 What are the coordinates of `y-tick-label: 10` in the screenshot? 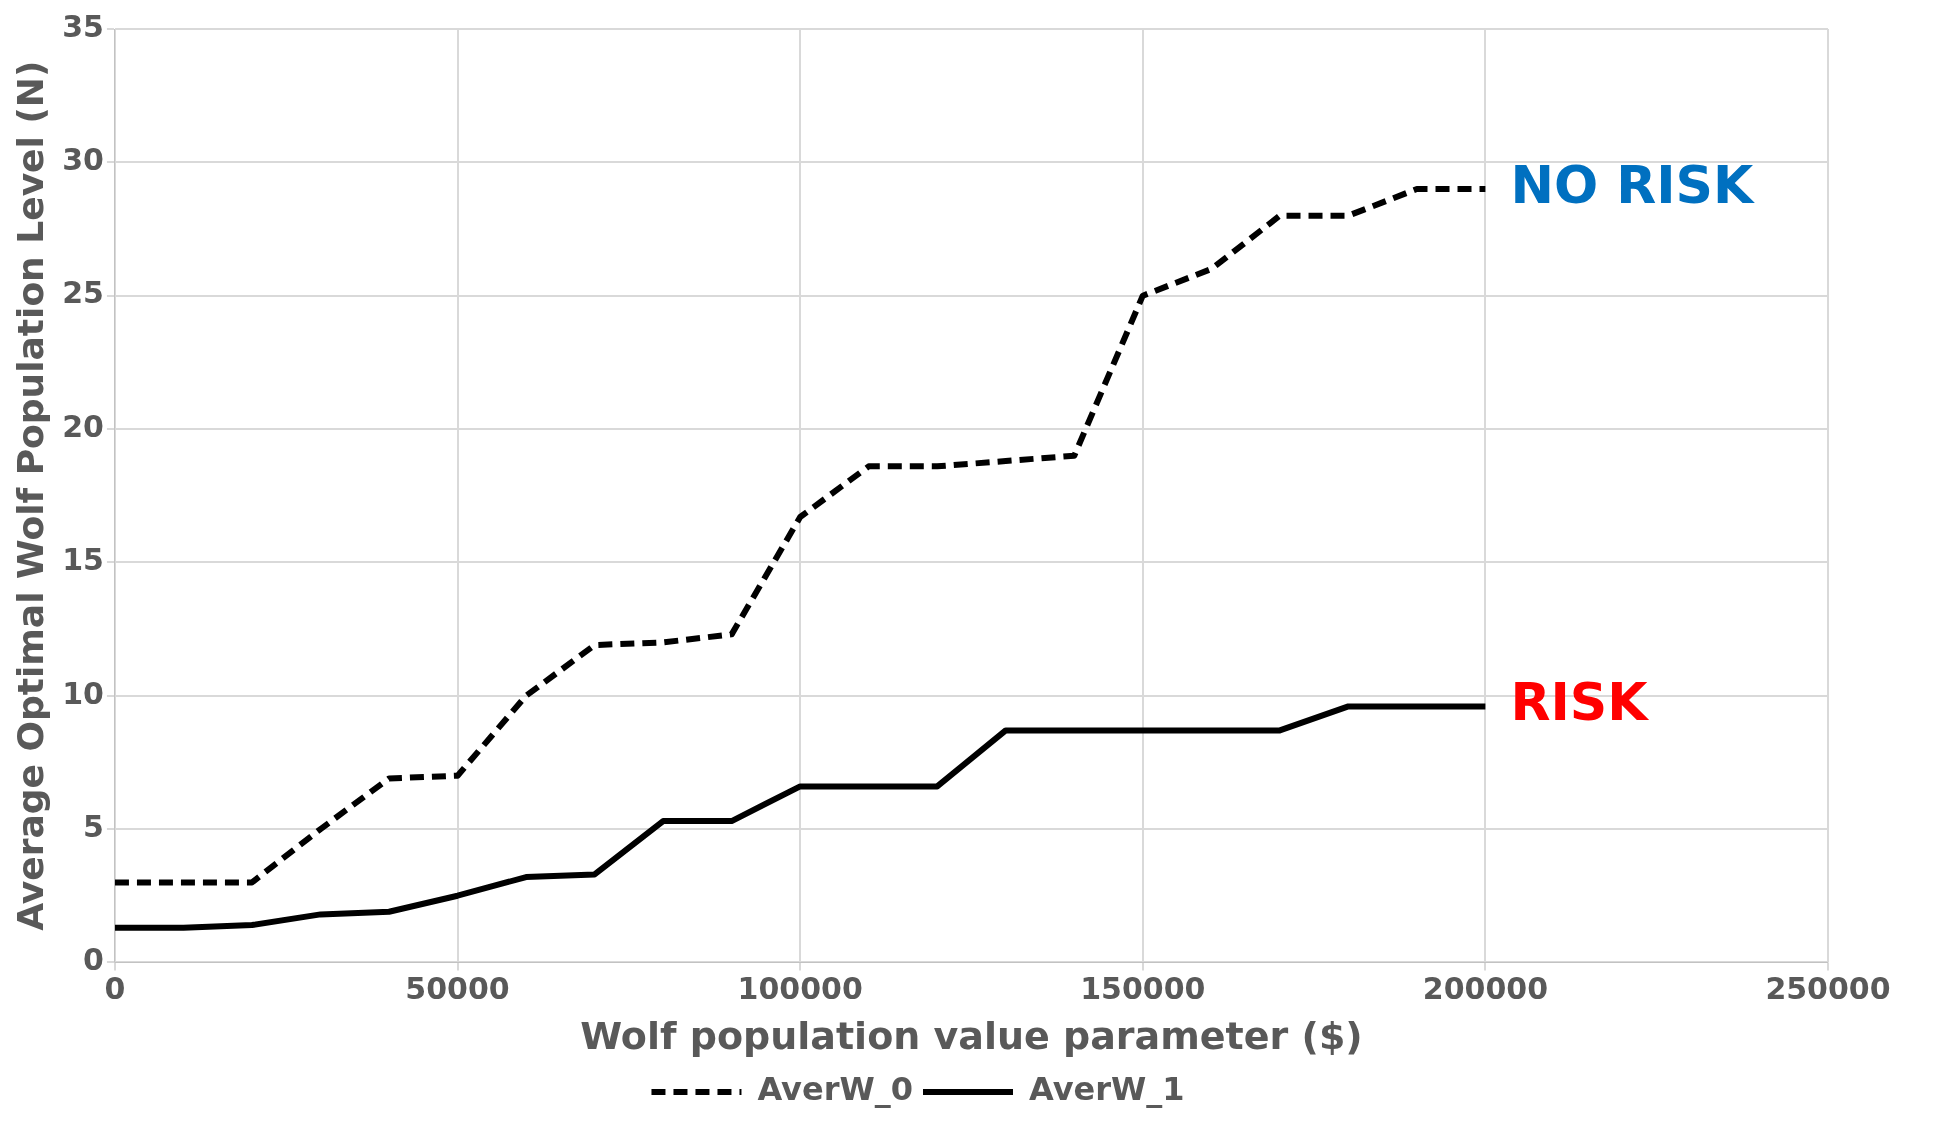 It's located at (83, 693).